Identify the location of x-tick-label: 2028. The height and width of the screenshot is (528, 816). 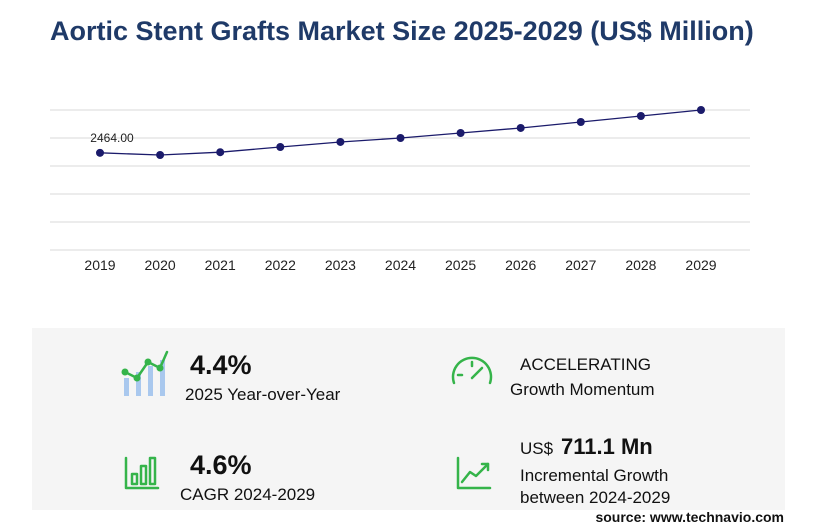
(640, 265).